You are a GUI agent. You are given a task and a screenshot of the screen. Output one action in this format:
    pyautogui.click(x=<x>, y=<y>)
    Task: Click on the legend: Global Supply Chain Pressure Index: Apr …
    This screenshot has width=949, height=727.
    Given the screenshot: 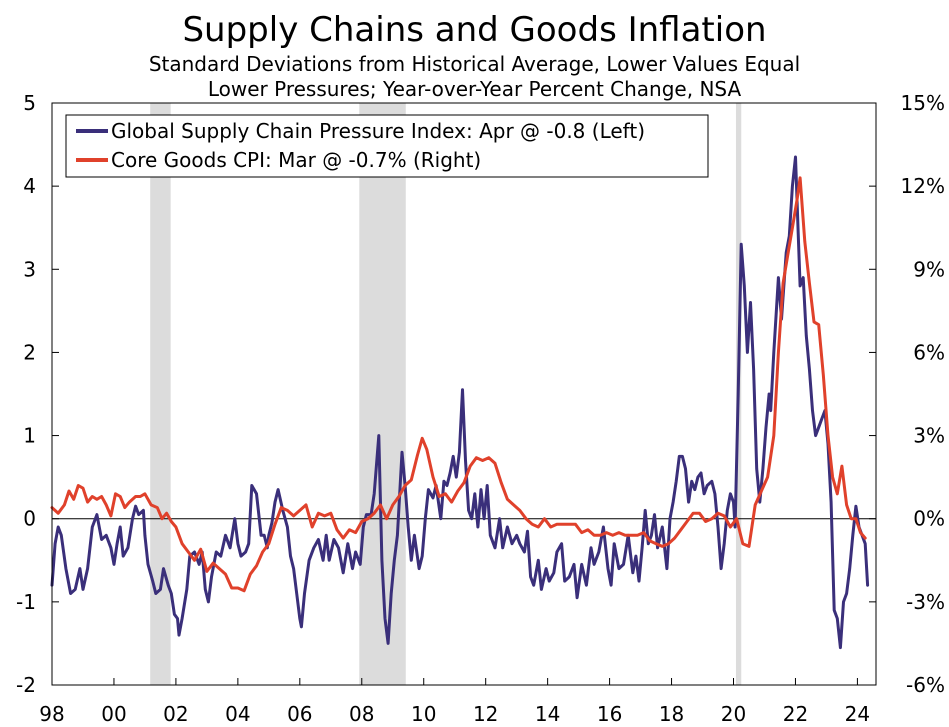 What is the action you would take?
    pyautogui.click(x=387, y=146)
    